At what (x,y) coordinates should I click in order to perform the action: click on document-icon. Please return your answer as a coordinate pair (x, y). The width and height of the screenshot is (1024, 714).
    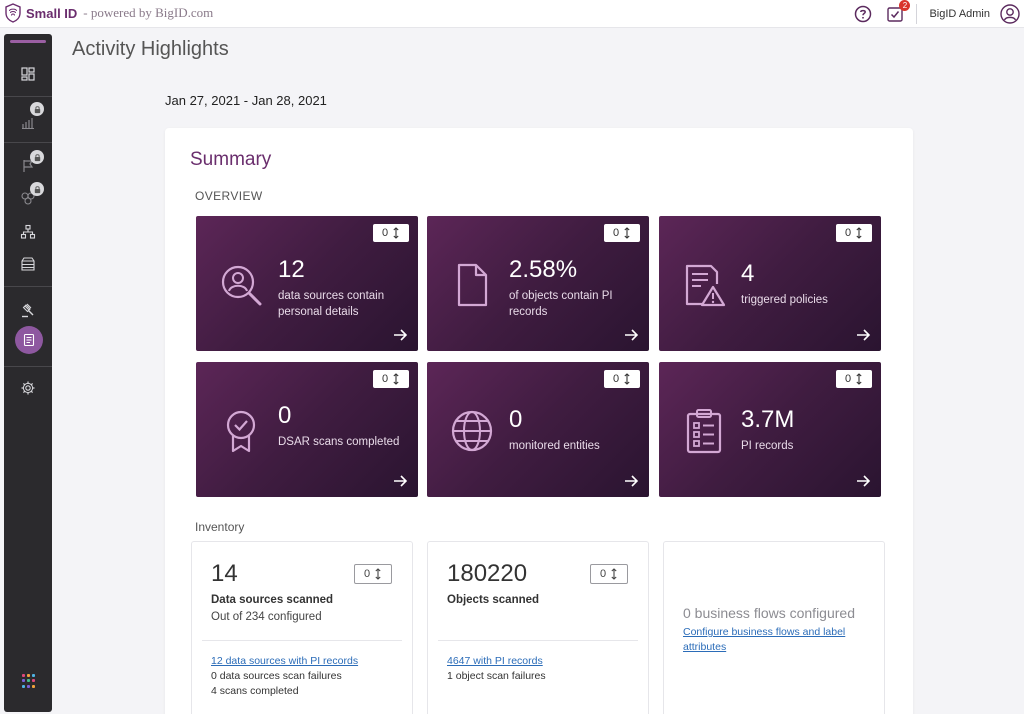
    Looking at the image, I should click on (472, 285).